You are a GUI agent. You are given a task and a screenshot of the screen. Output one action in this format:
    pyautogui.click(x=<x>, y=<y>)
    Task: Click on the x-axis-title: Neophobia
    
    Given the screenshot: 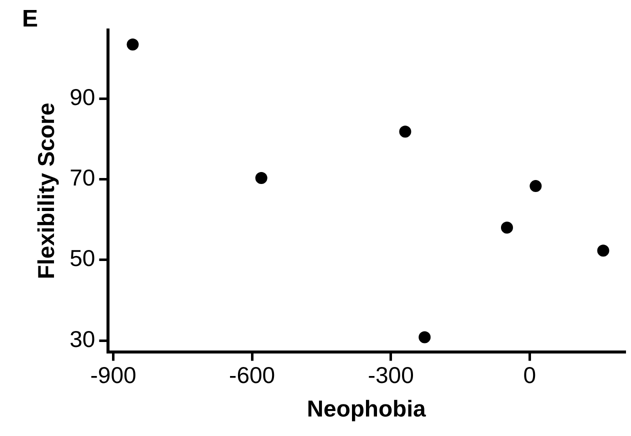 What is the action you would take?
    pyautogui.click(x=366, y=409)
    